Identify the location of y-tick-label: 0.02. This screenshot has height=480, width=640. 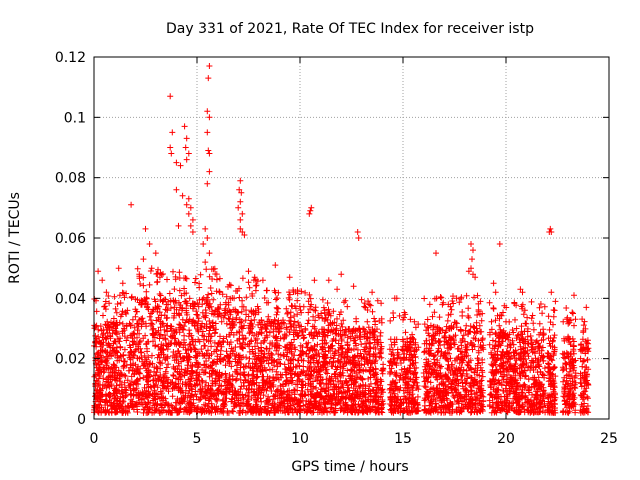
(70, 360).